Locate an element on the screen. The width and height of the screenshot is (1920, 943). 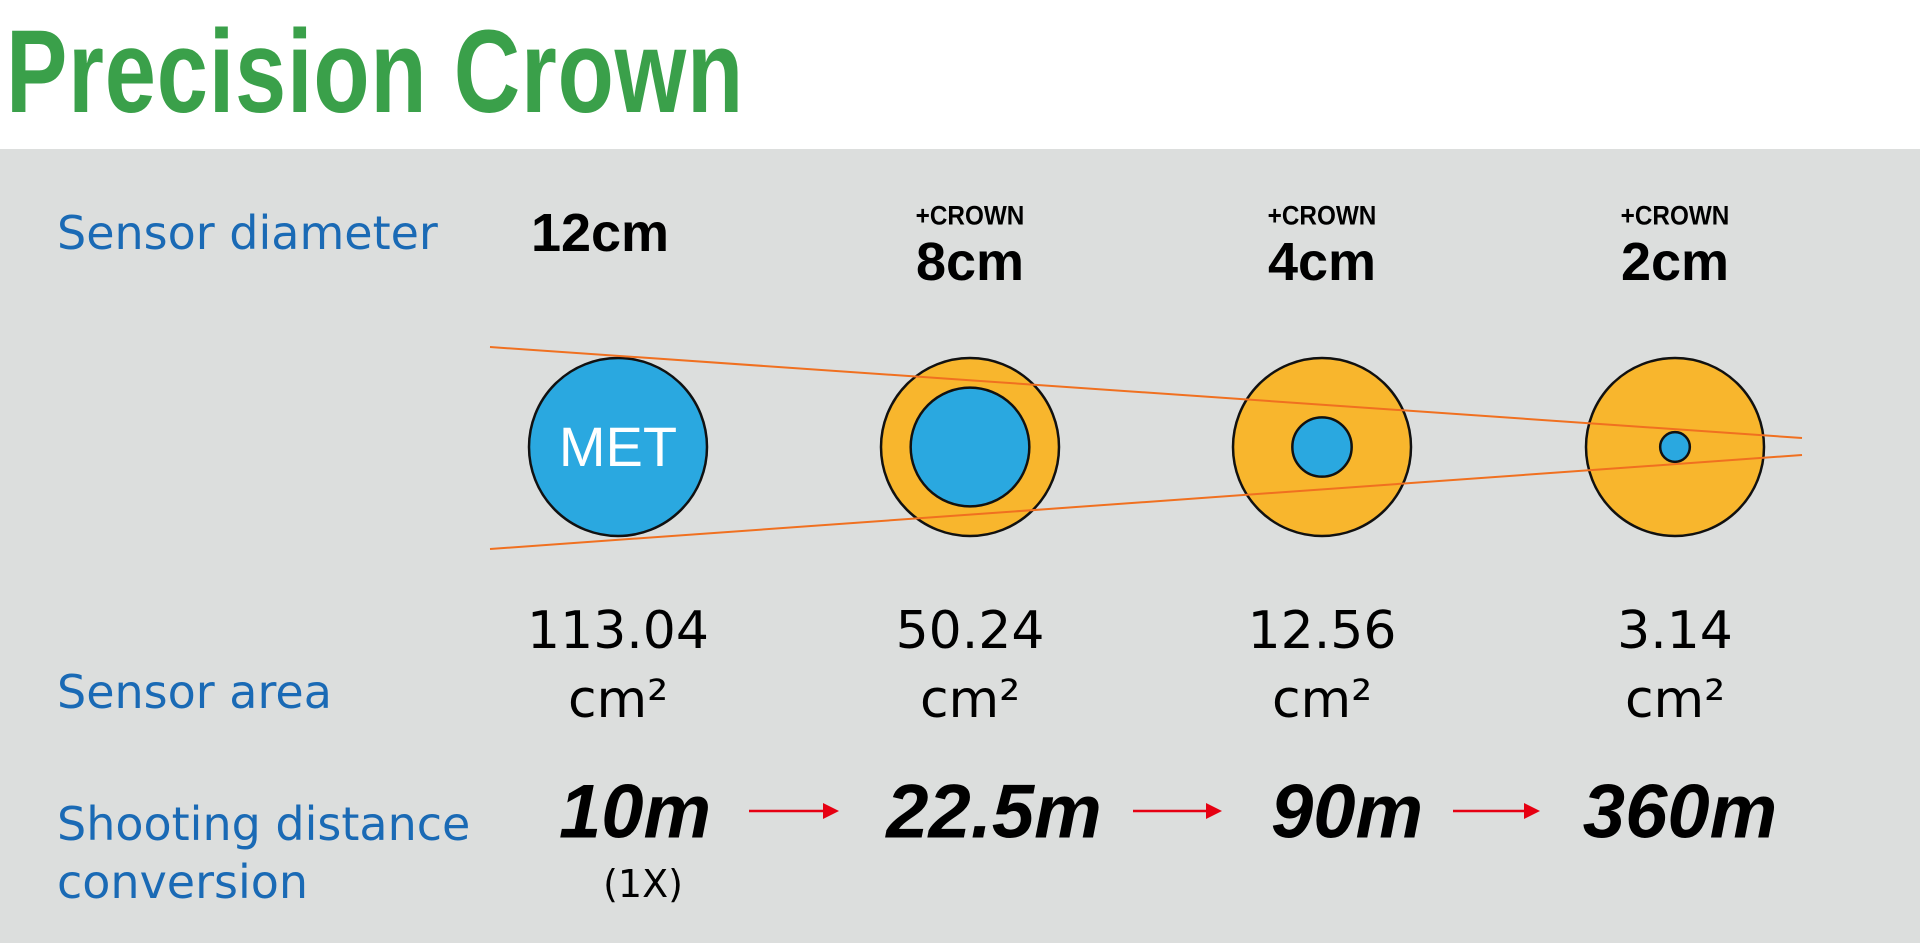
sensor-area-value: 3.14 is located at coordinates (1675, 631).